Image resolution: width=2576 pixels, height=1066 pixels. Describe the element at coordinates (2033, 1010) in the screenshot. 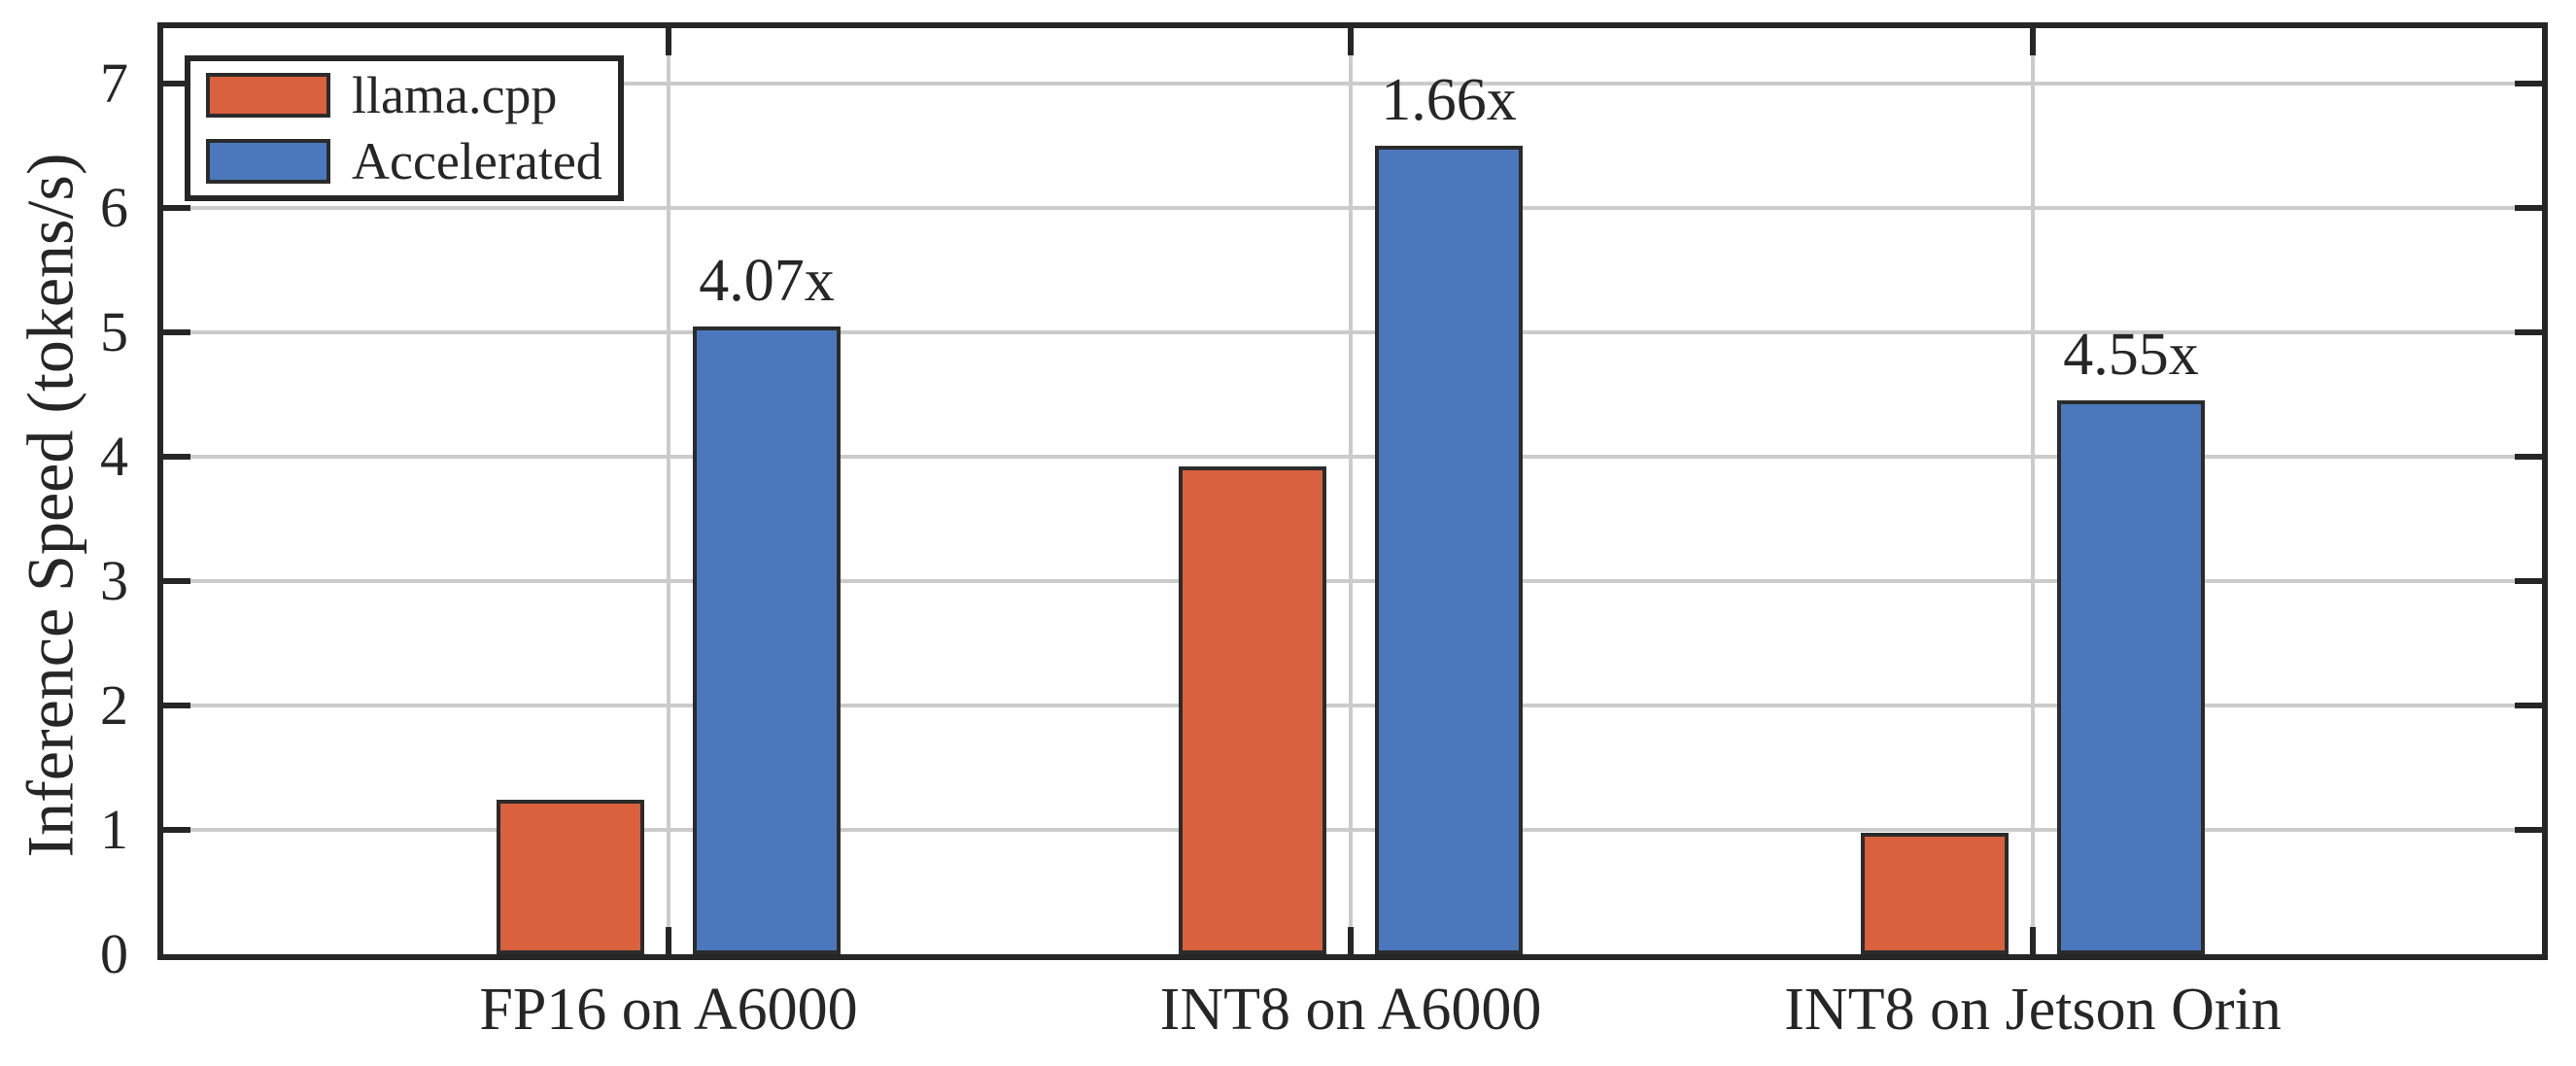

I see `x-category-label: INT8 on Jetson Orin` at that location.